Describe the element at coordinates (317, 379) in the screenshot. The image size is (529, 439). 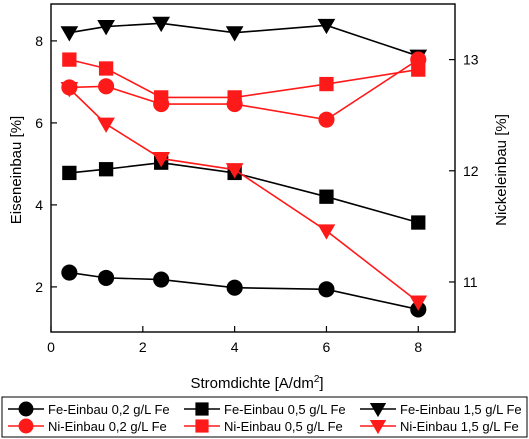
I see `x-axis-label-superscript: 2` at that location.